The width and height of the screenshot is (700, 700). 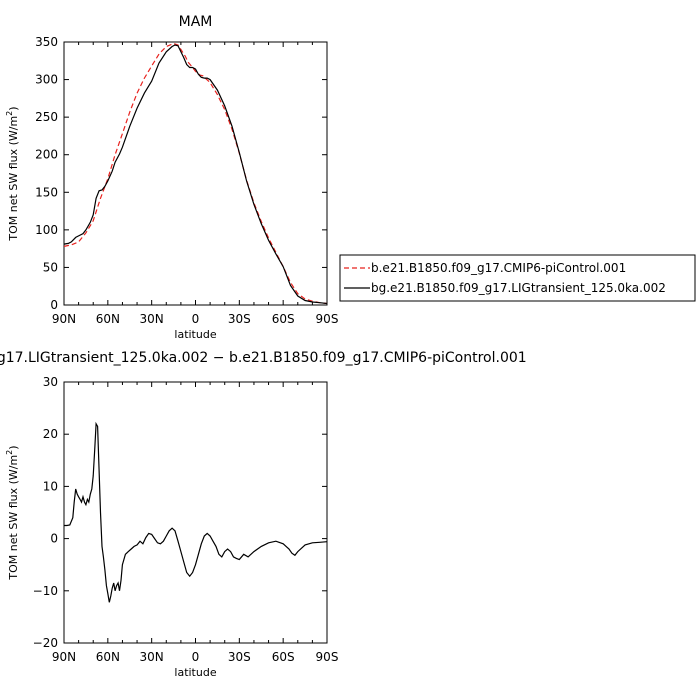 I want to click on y-tick-label: 100, so click(x=46, y=230).